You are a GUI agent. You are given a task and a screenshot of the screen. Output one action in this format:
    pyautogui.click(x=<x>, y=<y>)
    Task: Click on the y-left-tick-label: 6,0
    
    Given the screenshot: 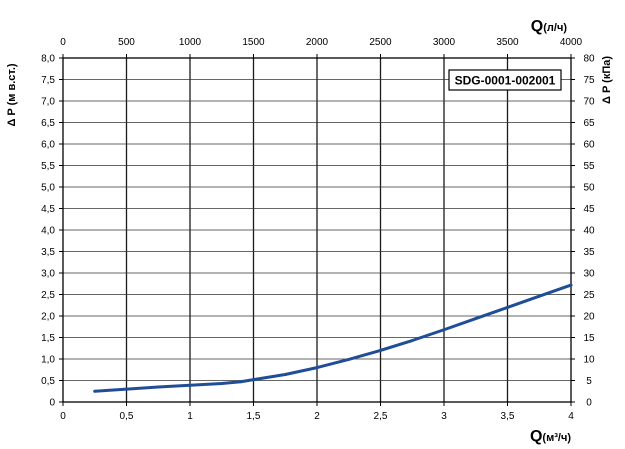 What is the action you would take?
    pyautogui.click(x=48, y=145)
    